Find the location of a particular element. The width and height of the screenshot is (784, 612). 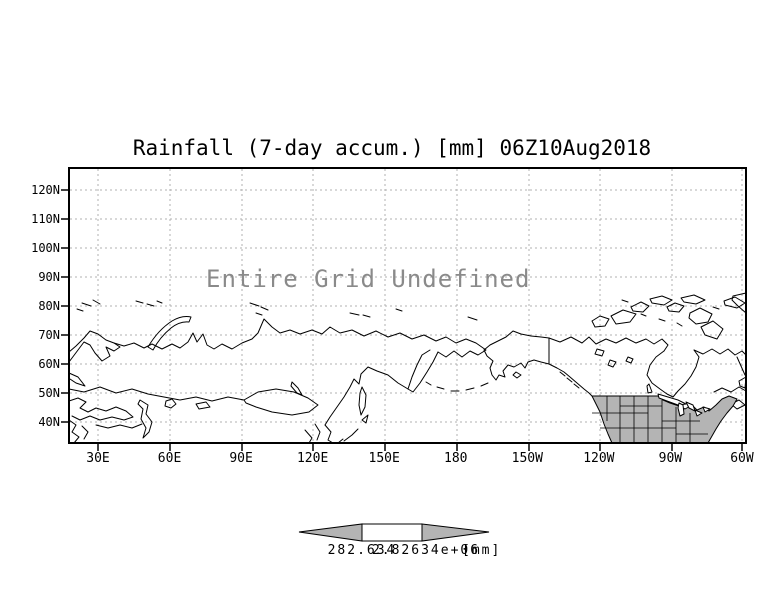

lat-tick-label: 110N is located at coordinates (45, 219).